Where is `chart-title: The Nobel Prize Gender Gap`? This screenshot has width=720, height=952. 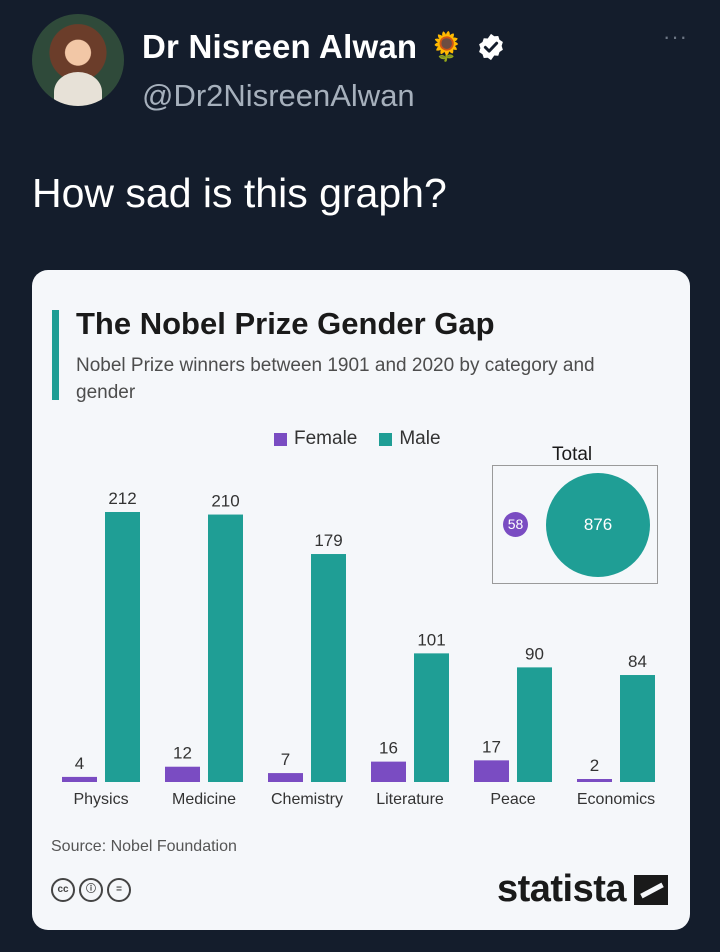 chart-title: The Nobel Prize Gender Gap is located at coordinates (285, 323).